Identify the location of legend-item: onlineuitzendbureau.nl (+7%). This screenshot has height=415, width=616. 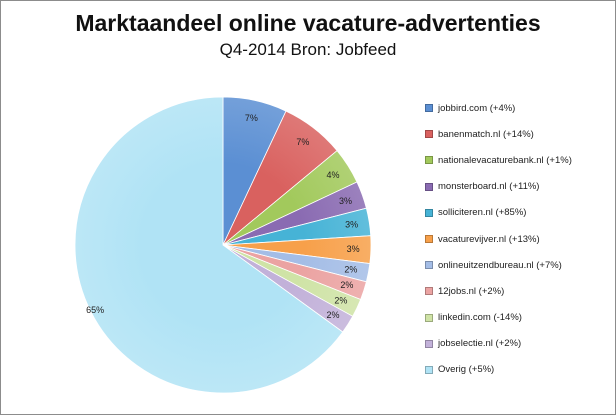
(517, 265).